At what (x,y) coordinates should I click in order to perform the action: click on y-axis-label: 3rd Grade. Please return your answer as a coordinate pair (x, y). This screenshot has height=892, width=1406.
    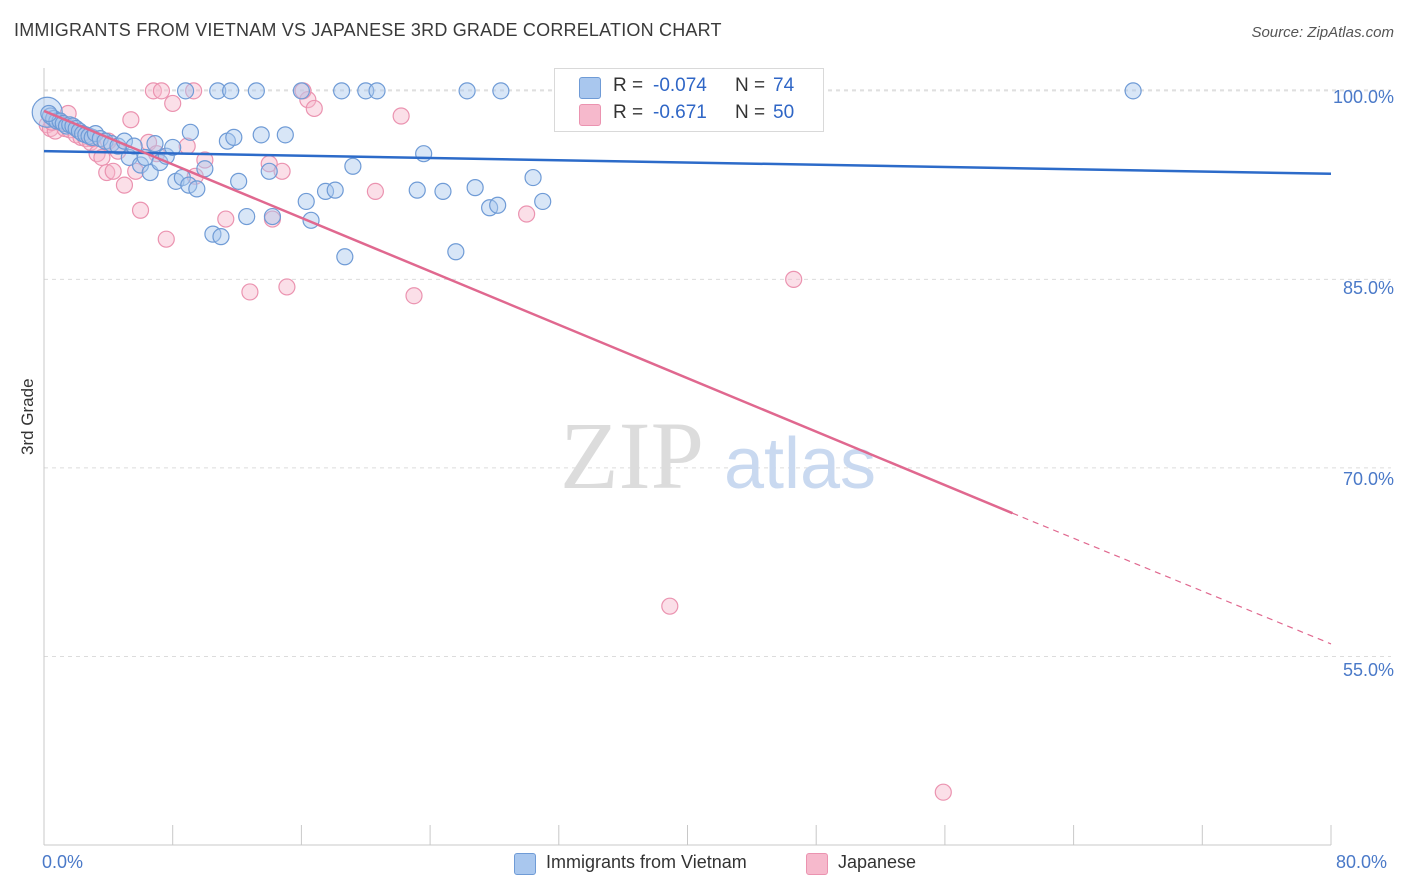
    Looking at the image, I should click on (27, 416).